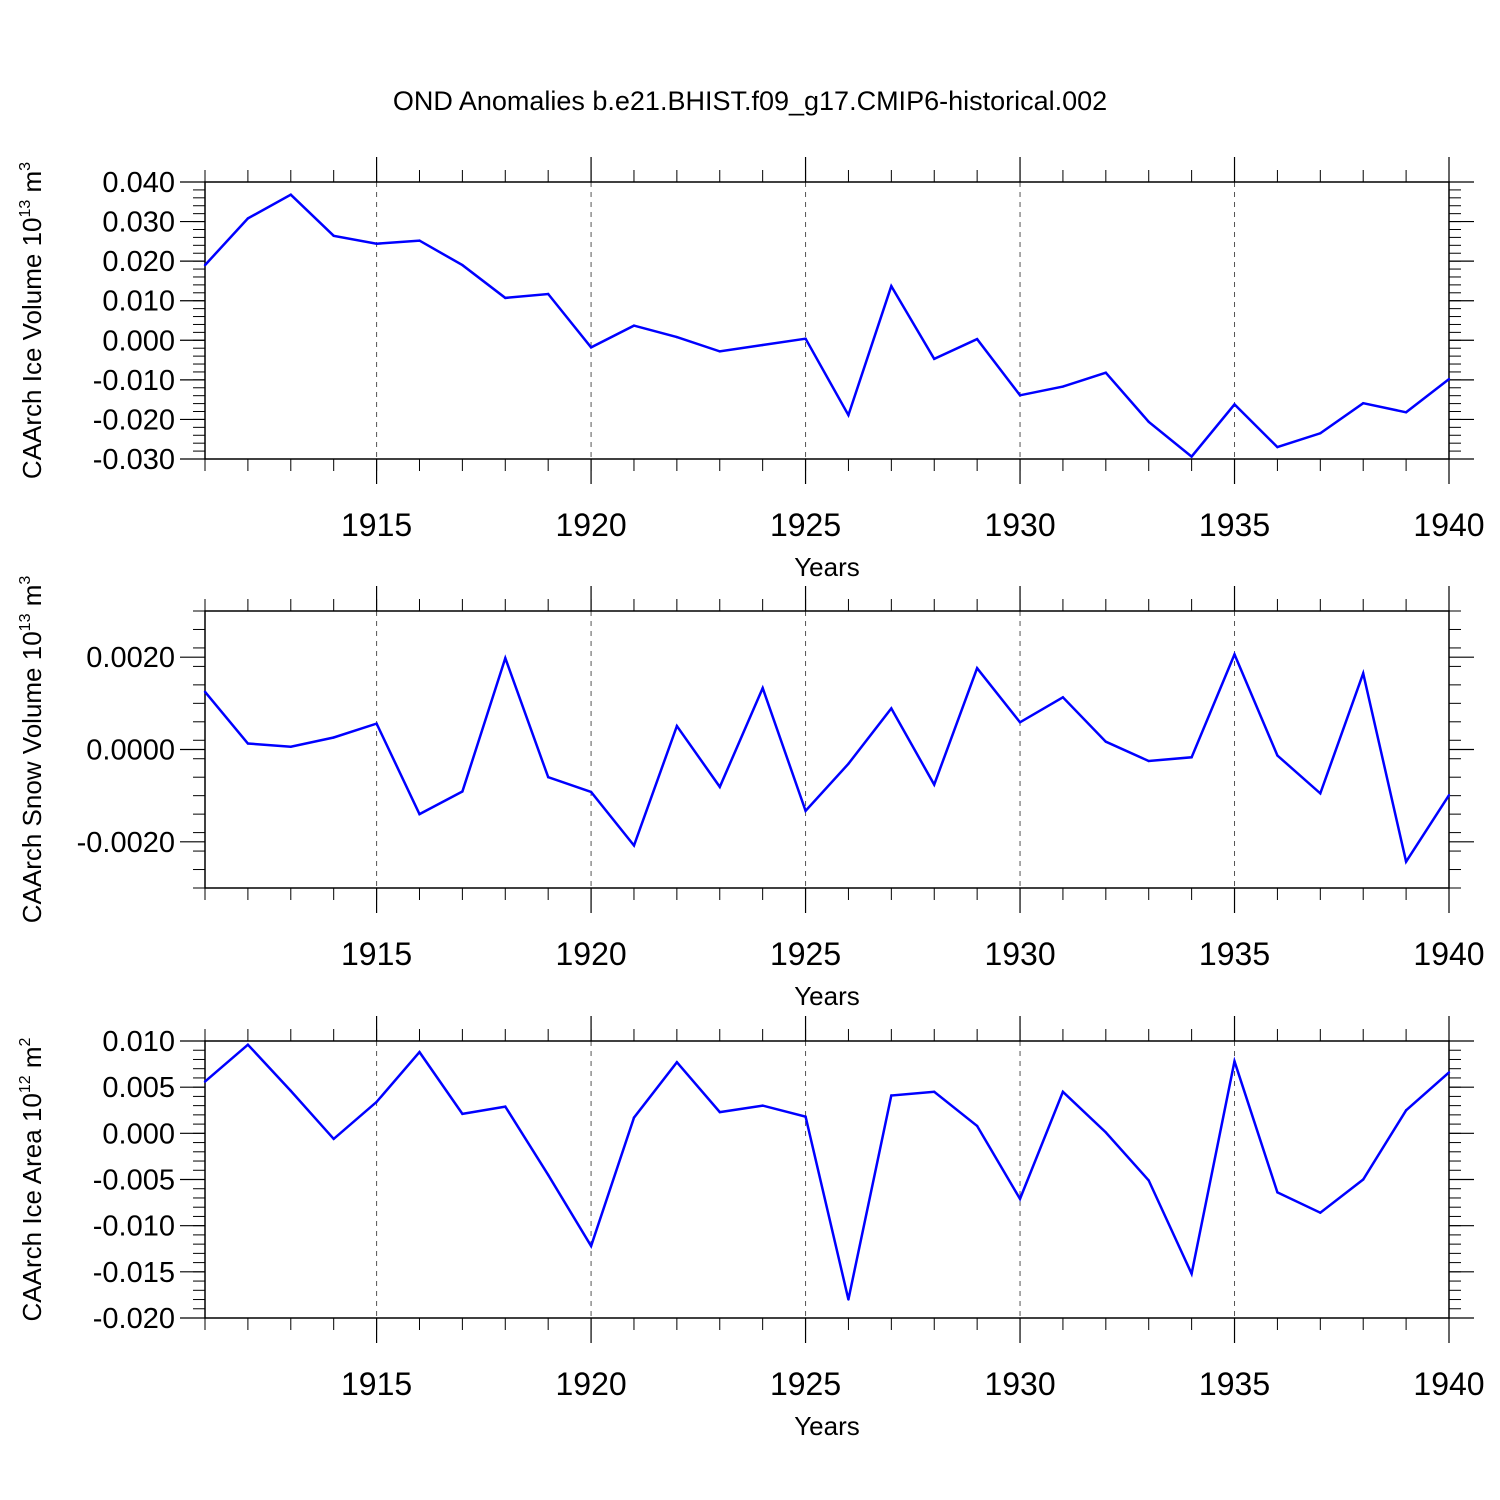 The image size is (1500, 1500). I want to click on y-axis-label-exponent: 12, so click(25, 1084).